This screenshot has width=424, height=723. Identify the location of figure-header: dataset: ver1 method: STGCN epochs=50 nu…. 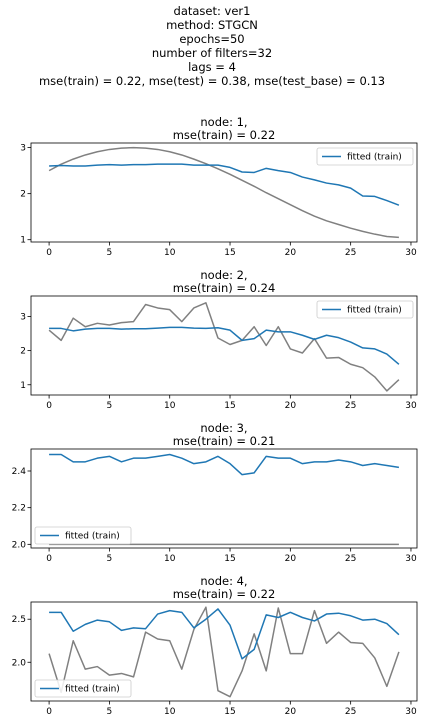
(212, 46).